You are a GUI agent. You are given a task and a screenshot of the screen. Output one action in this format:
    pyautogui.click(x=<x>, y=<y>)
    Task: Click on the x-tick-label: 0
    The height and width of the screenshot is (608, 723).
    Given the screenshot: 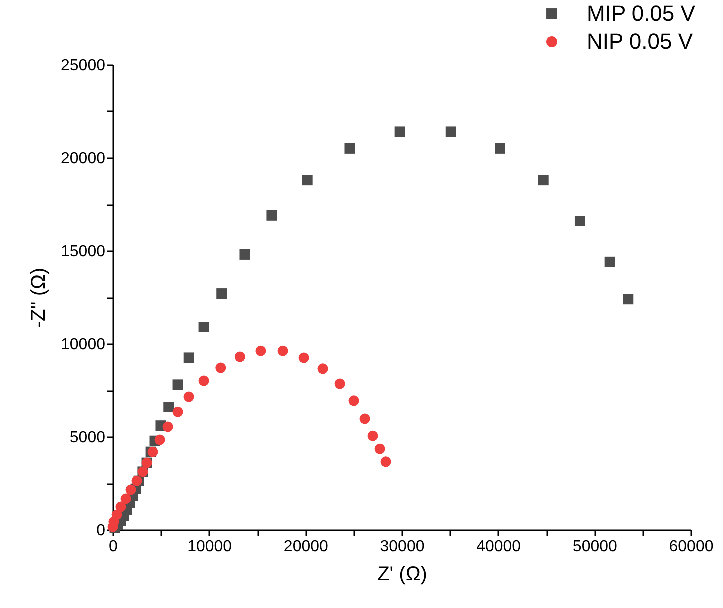 What is the action you would take?
    pyautogui.click(x=113, y=547)
    